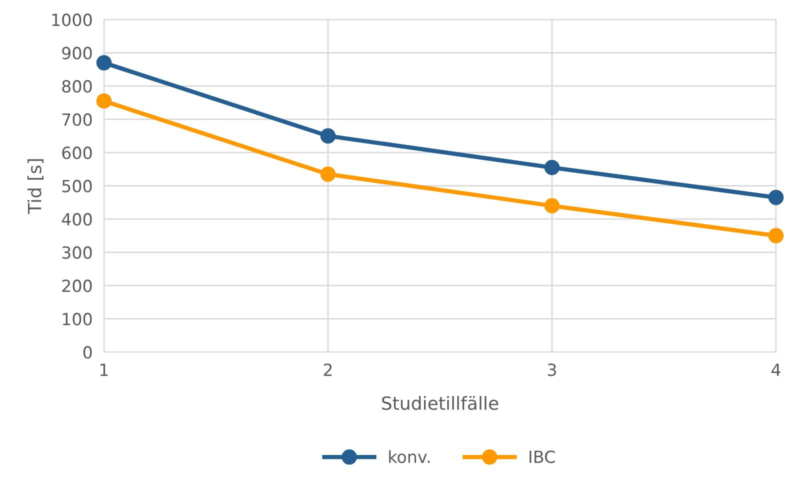 The image size is (800, 489). I want to click on y-tick-label: 0, so click(87, 352).